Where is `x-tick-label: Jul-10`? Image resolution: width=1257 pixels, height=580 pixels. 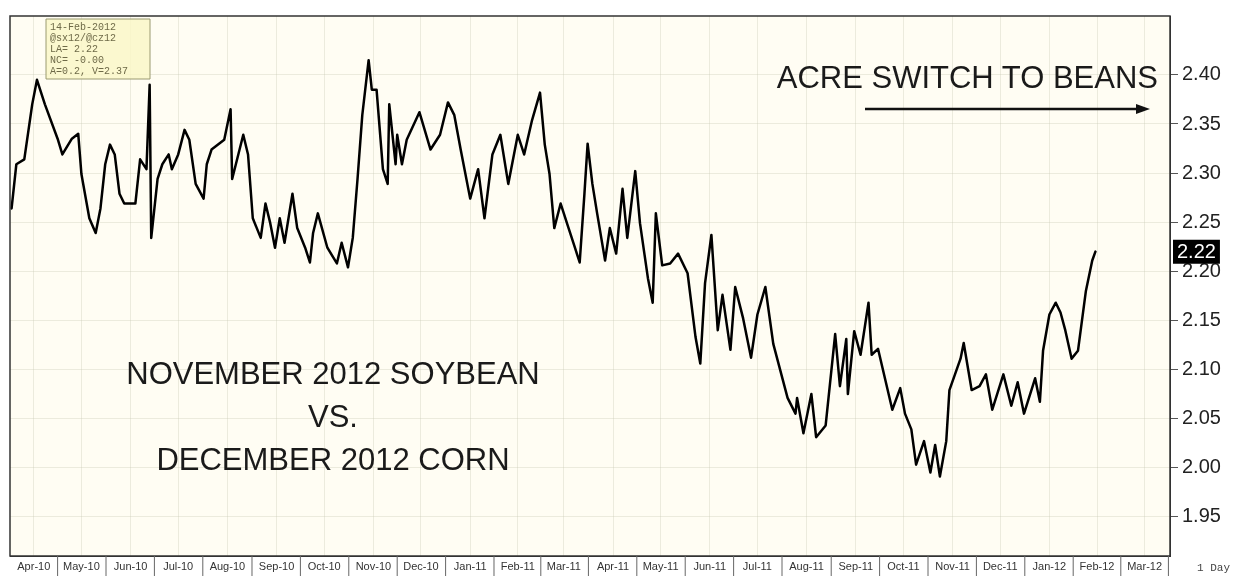 x-tick-label: Jul-10 is located at coordinates (178, 565).